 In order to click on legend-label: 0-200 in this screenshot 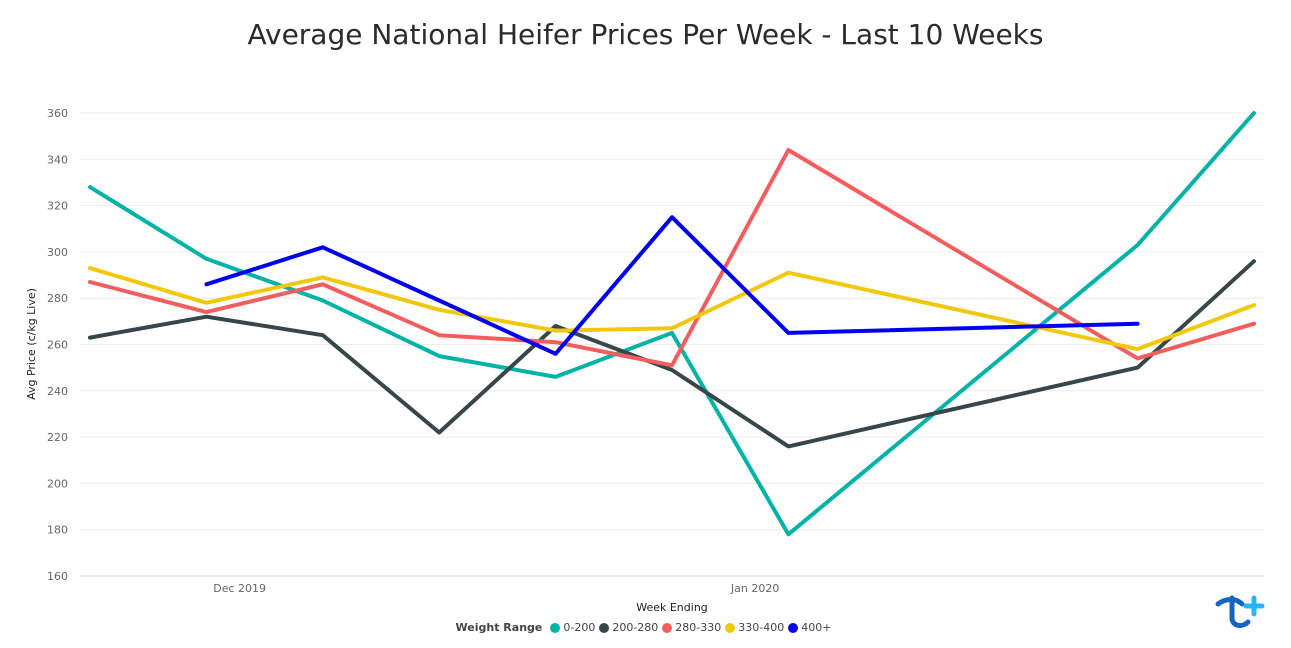, I will do `click(579, 627)`.